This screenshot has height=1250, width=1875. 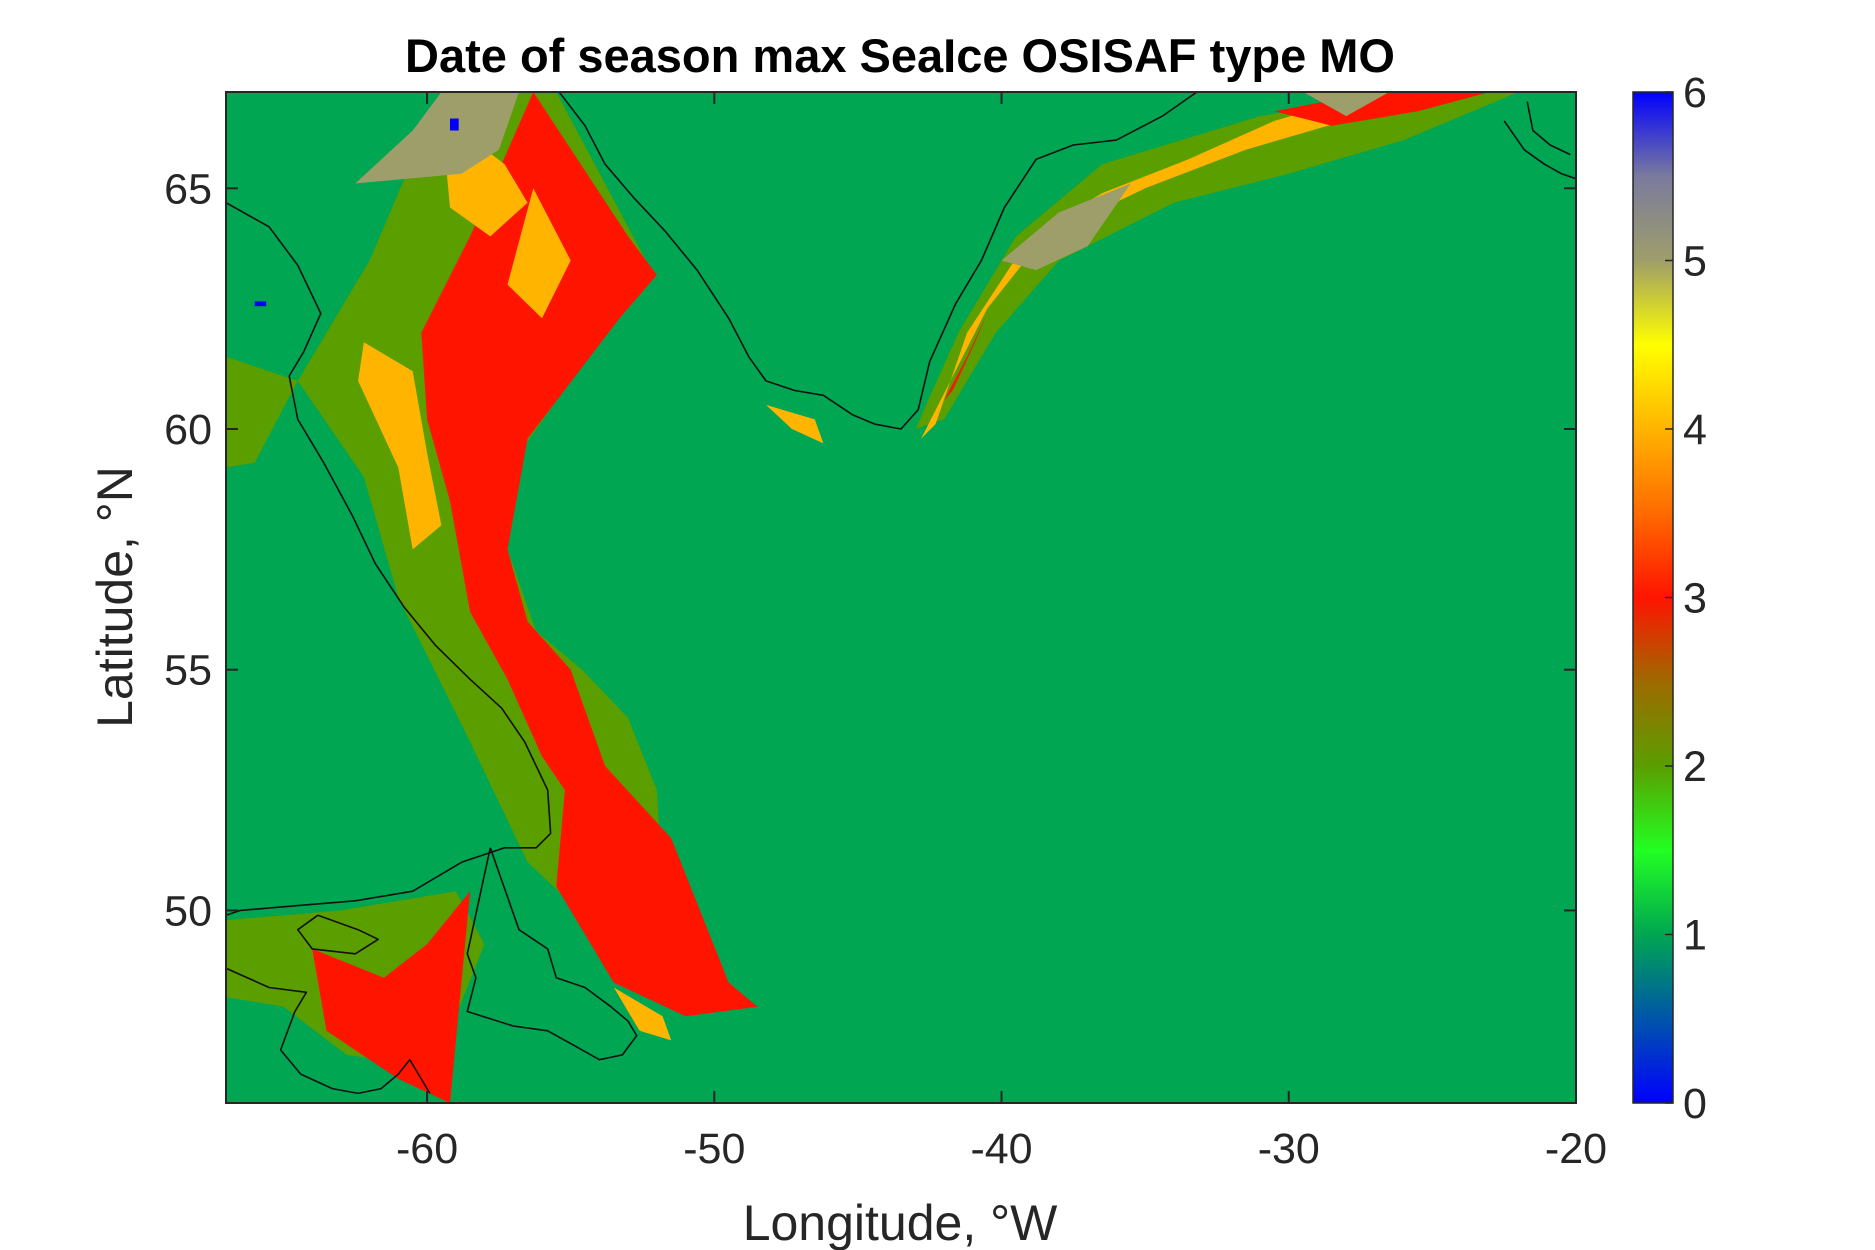 What do you see at coordinates (714, 1149) in the screenshot?
I see `x-tick-label: -50` at bounding box center [714, 1149].